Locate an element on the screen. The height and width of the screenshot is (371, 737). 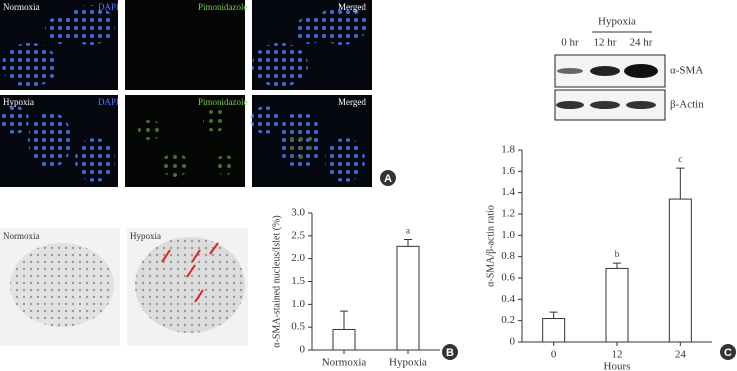
y-tick-label: 1.6 is located at coordinates (508, 171).